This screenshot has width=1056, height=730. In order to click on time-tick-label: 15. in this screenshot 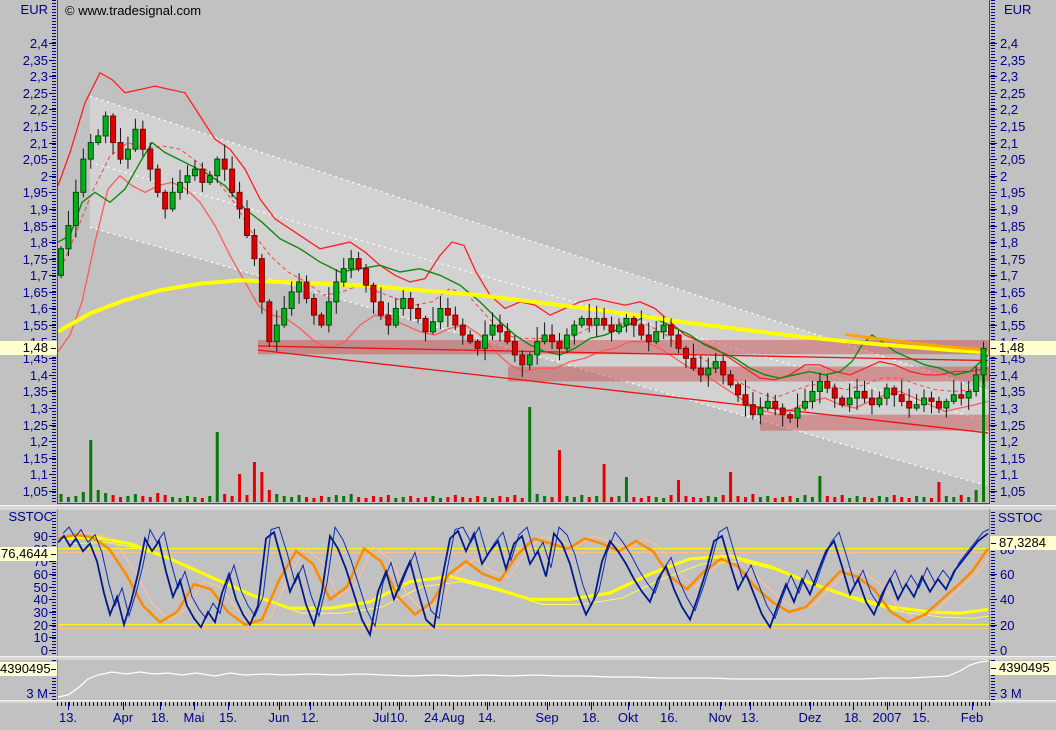, I will do `click(228, 717)`.